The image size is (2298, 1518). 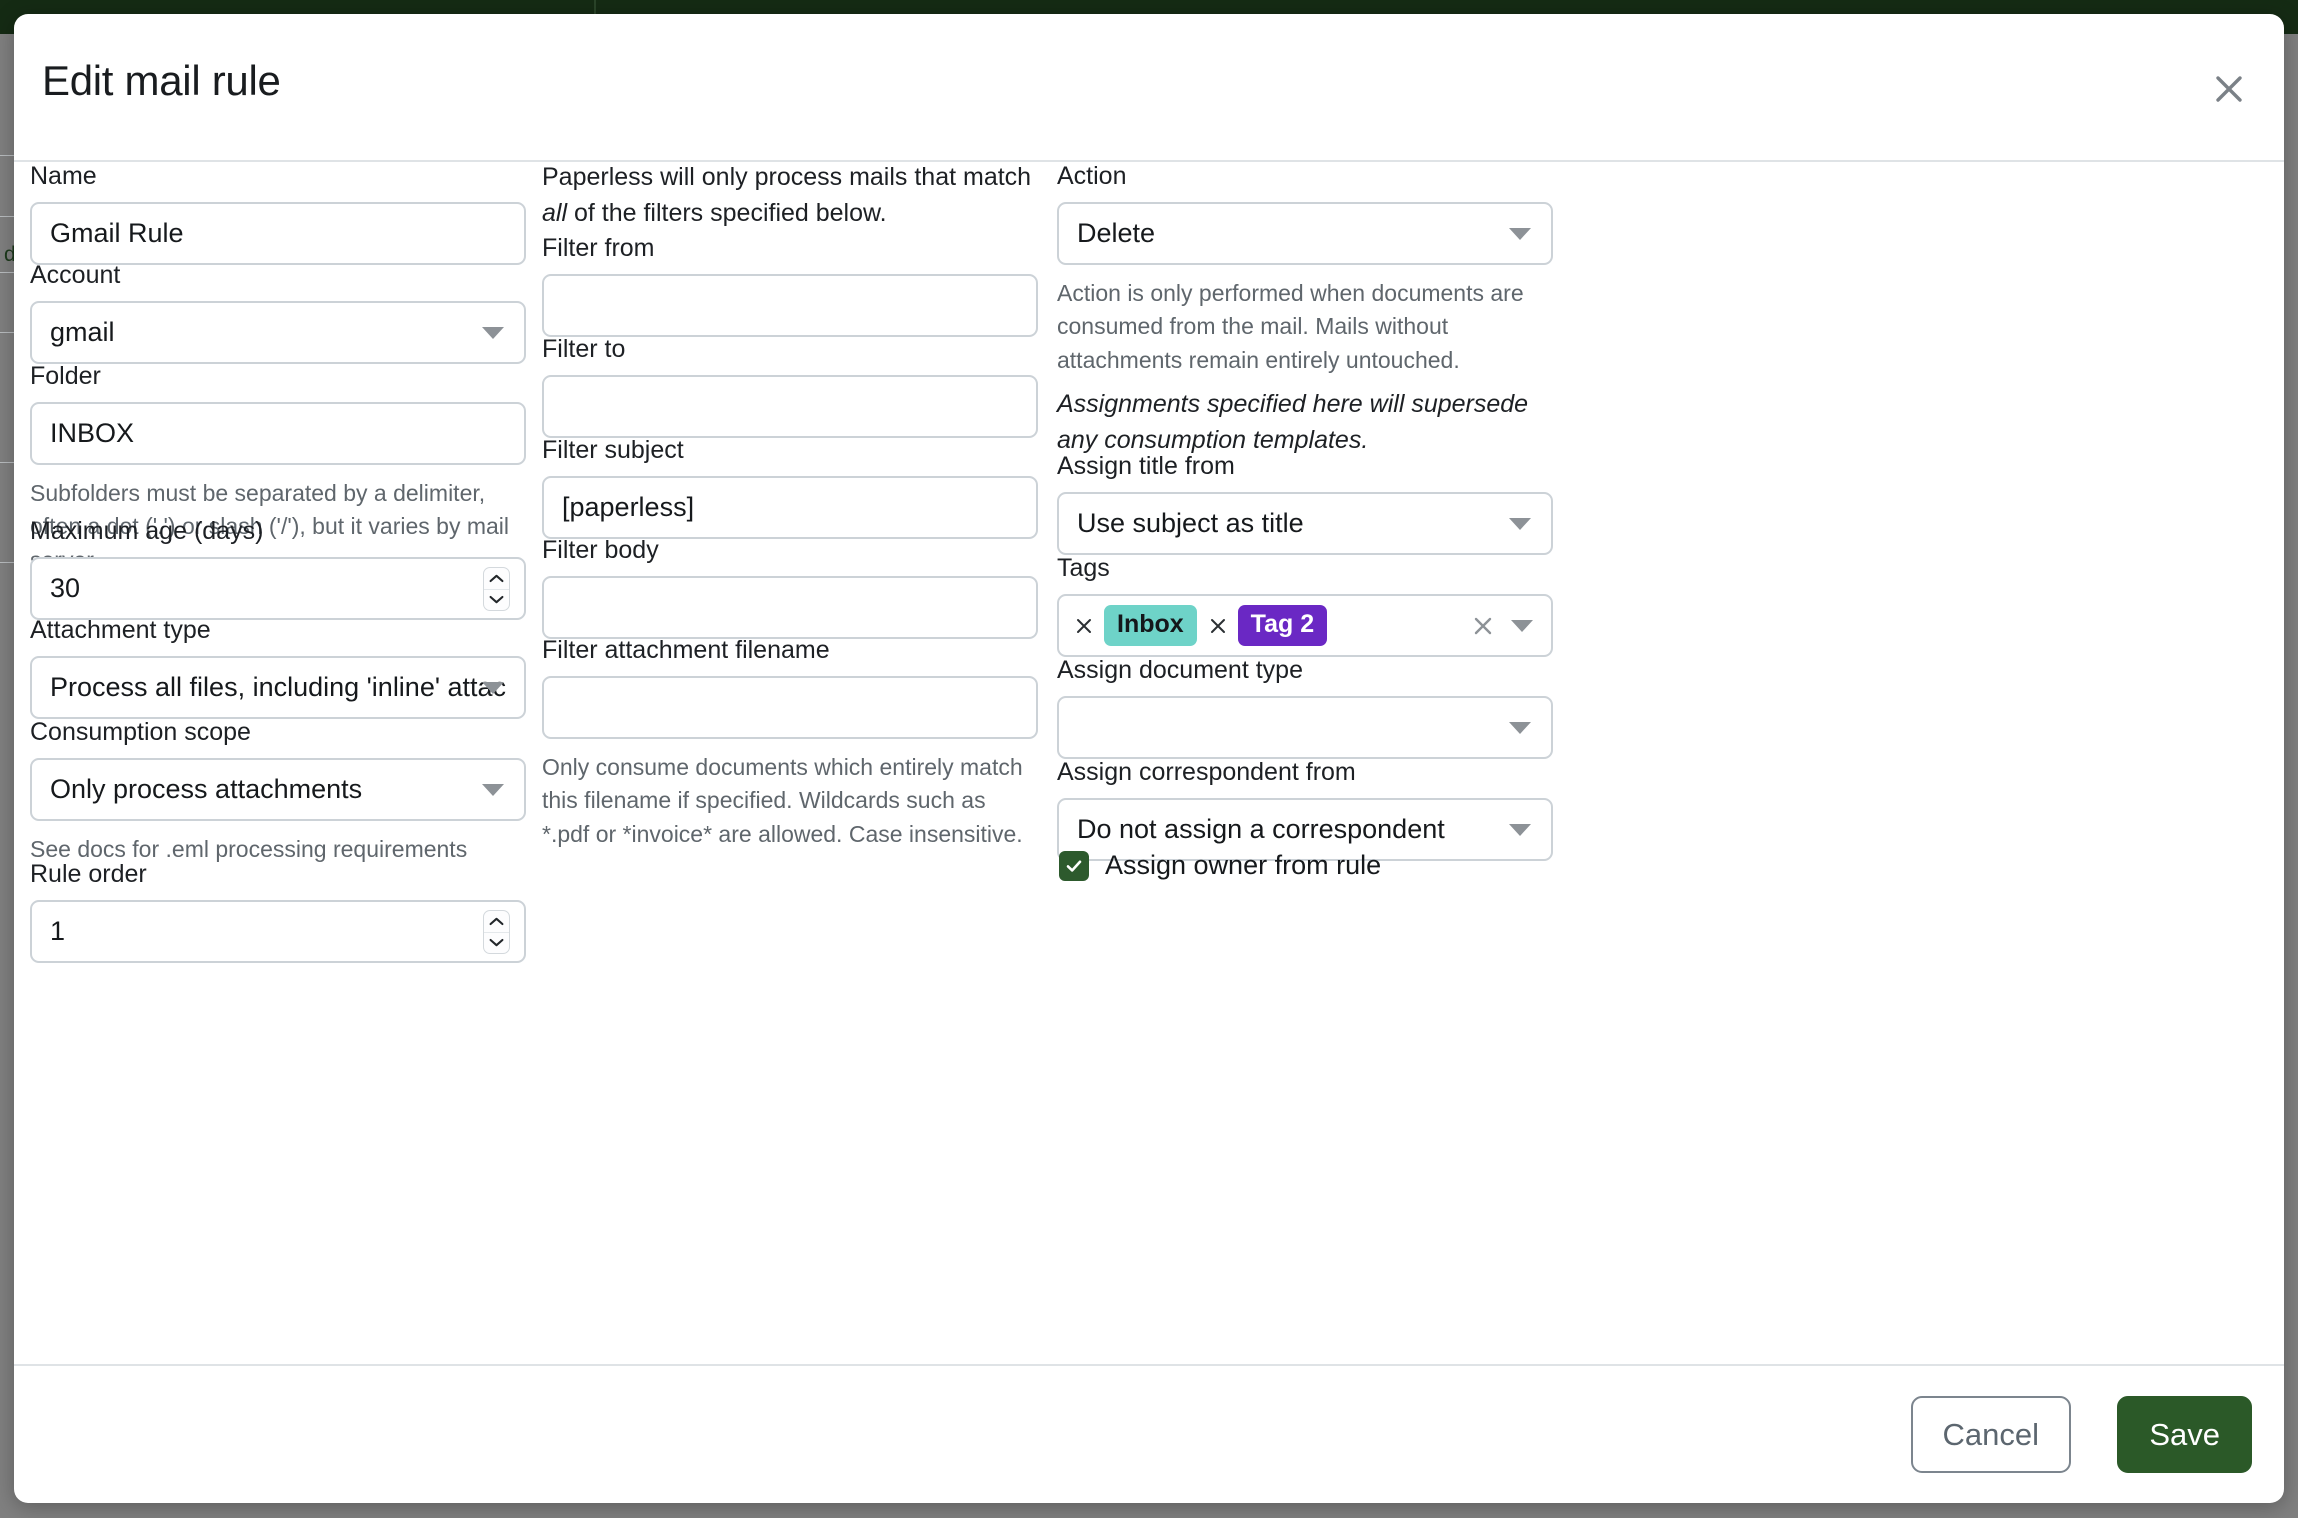 I want to click on consumption-scope-label: Consumption scope, so click(x=140, y=732).